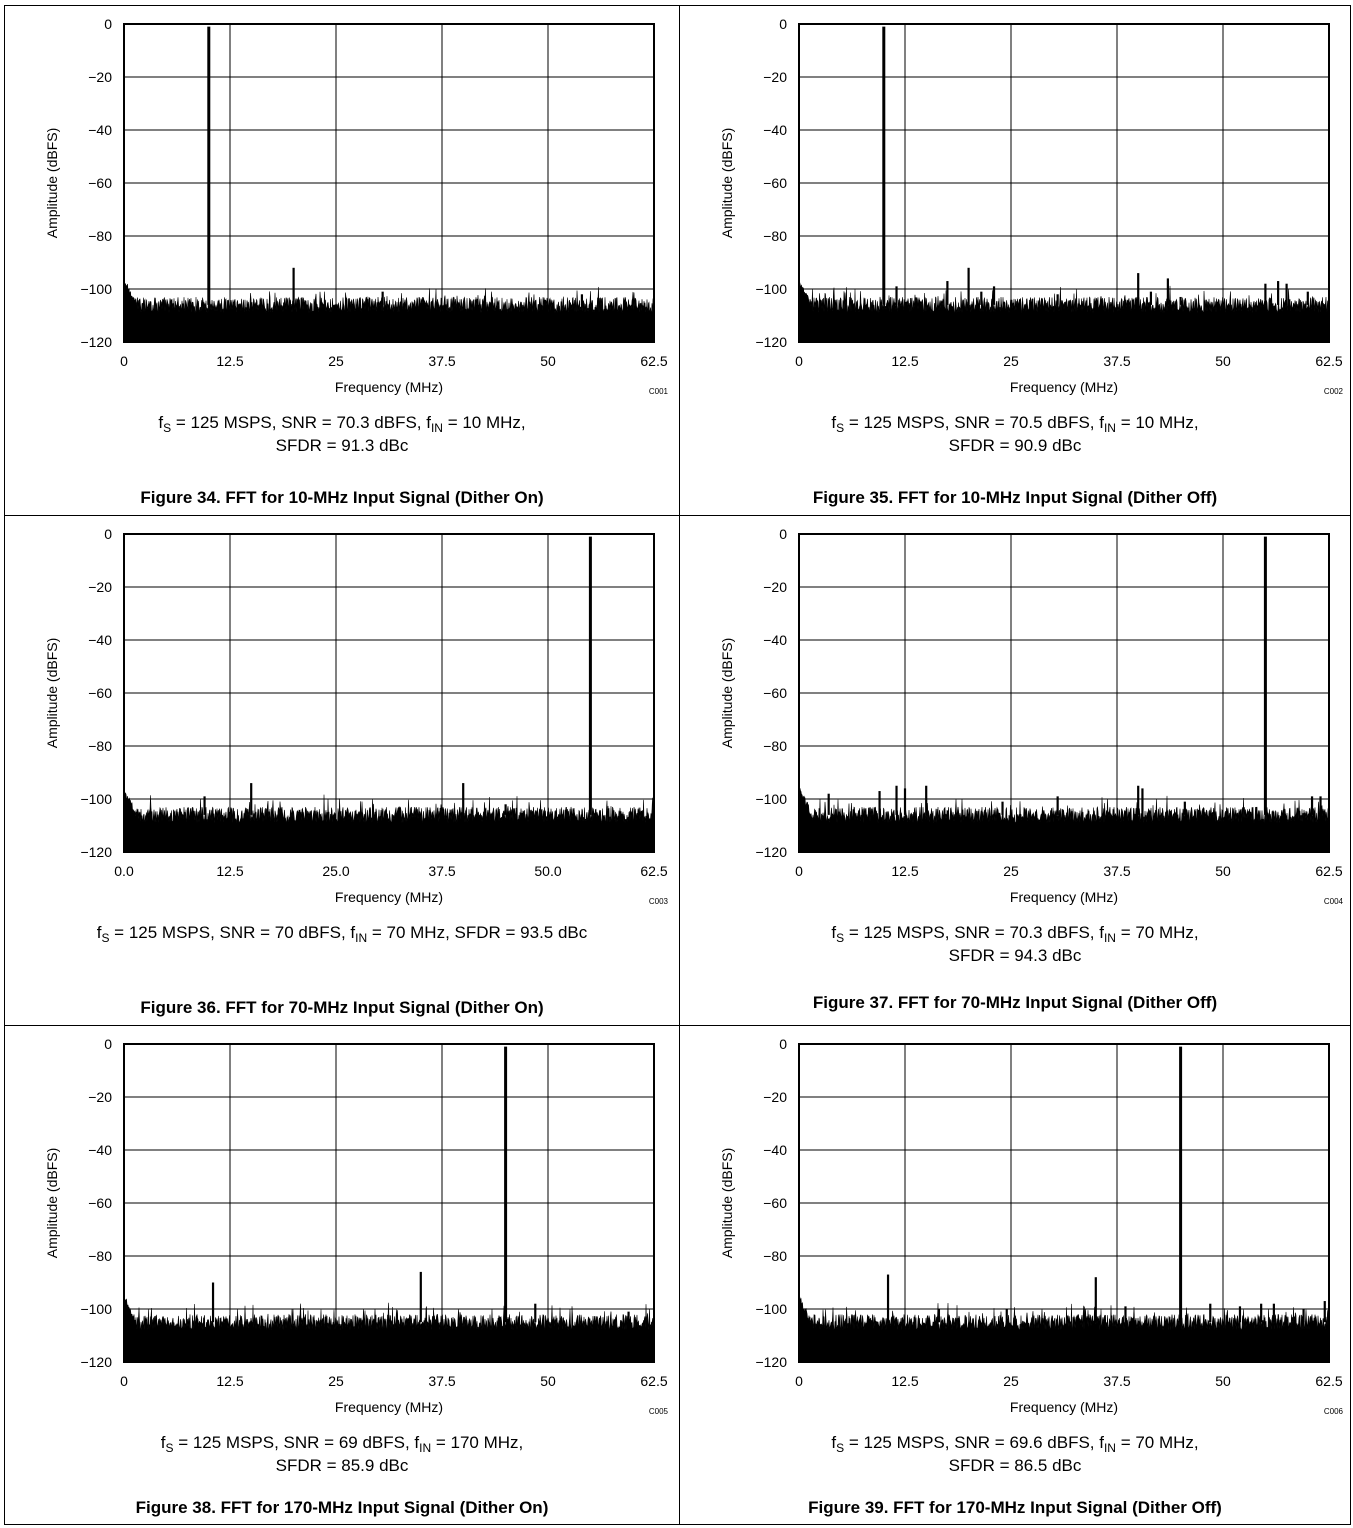  I want to click on figure-code-37: C004, so click(1334, 901).